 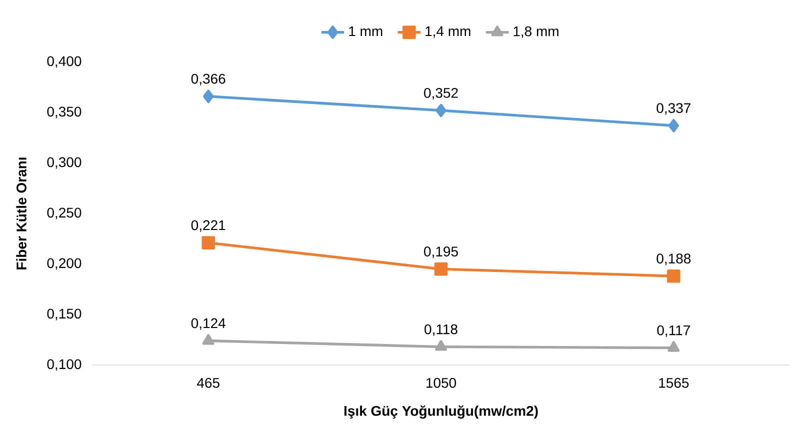 What do you see at coordinates (64, 62) in the screenshot?
I see `y-tick-label: 0,400` at bounding box center [64, 62].